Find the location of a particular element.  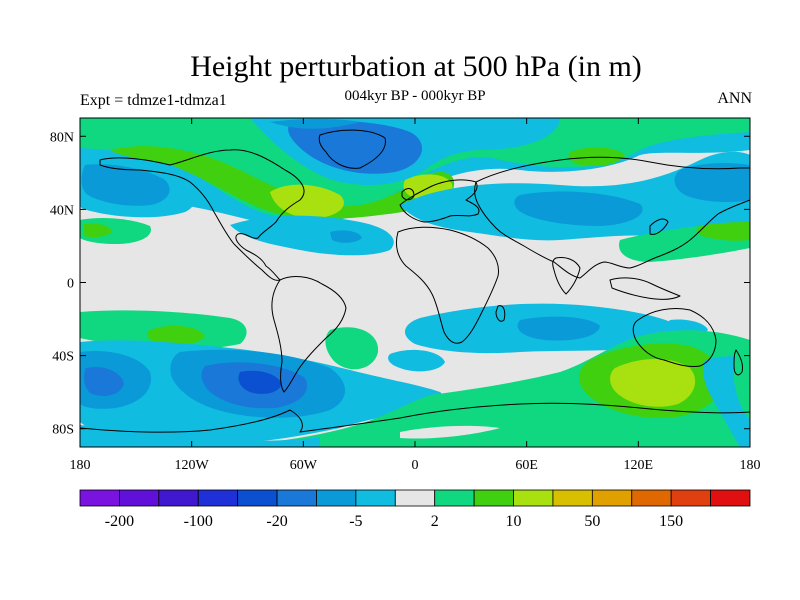

experiment-label: Expt = tdmze1-tdmza1 is located at coordinates (153, 100).